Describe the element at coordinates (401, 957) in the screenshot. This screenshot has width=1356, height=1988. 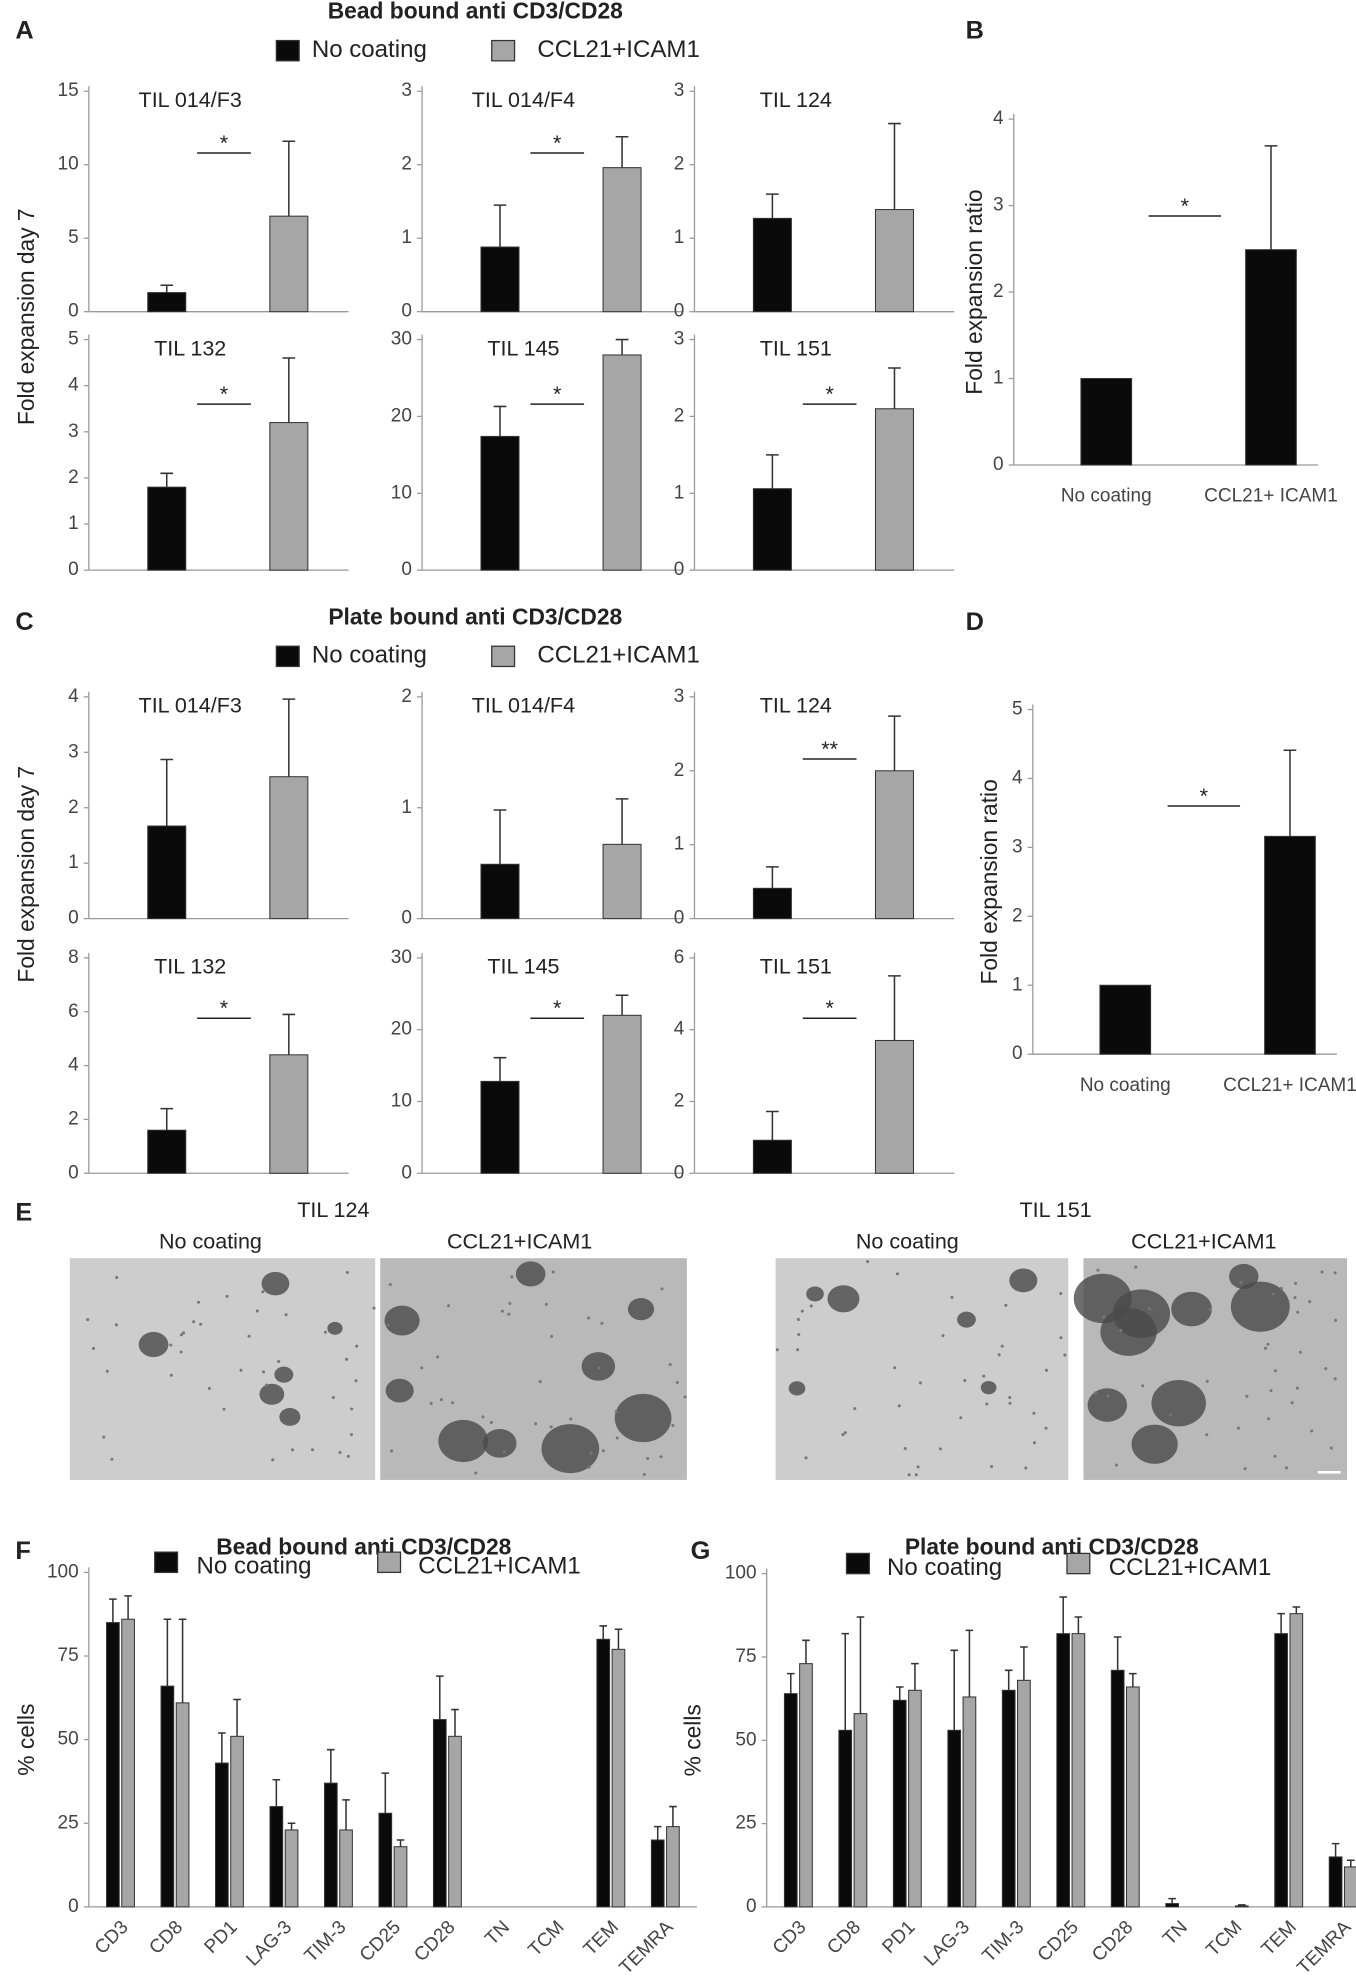
I see `y-tick-label: 30` at that location.